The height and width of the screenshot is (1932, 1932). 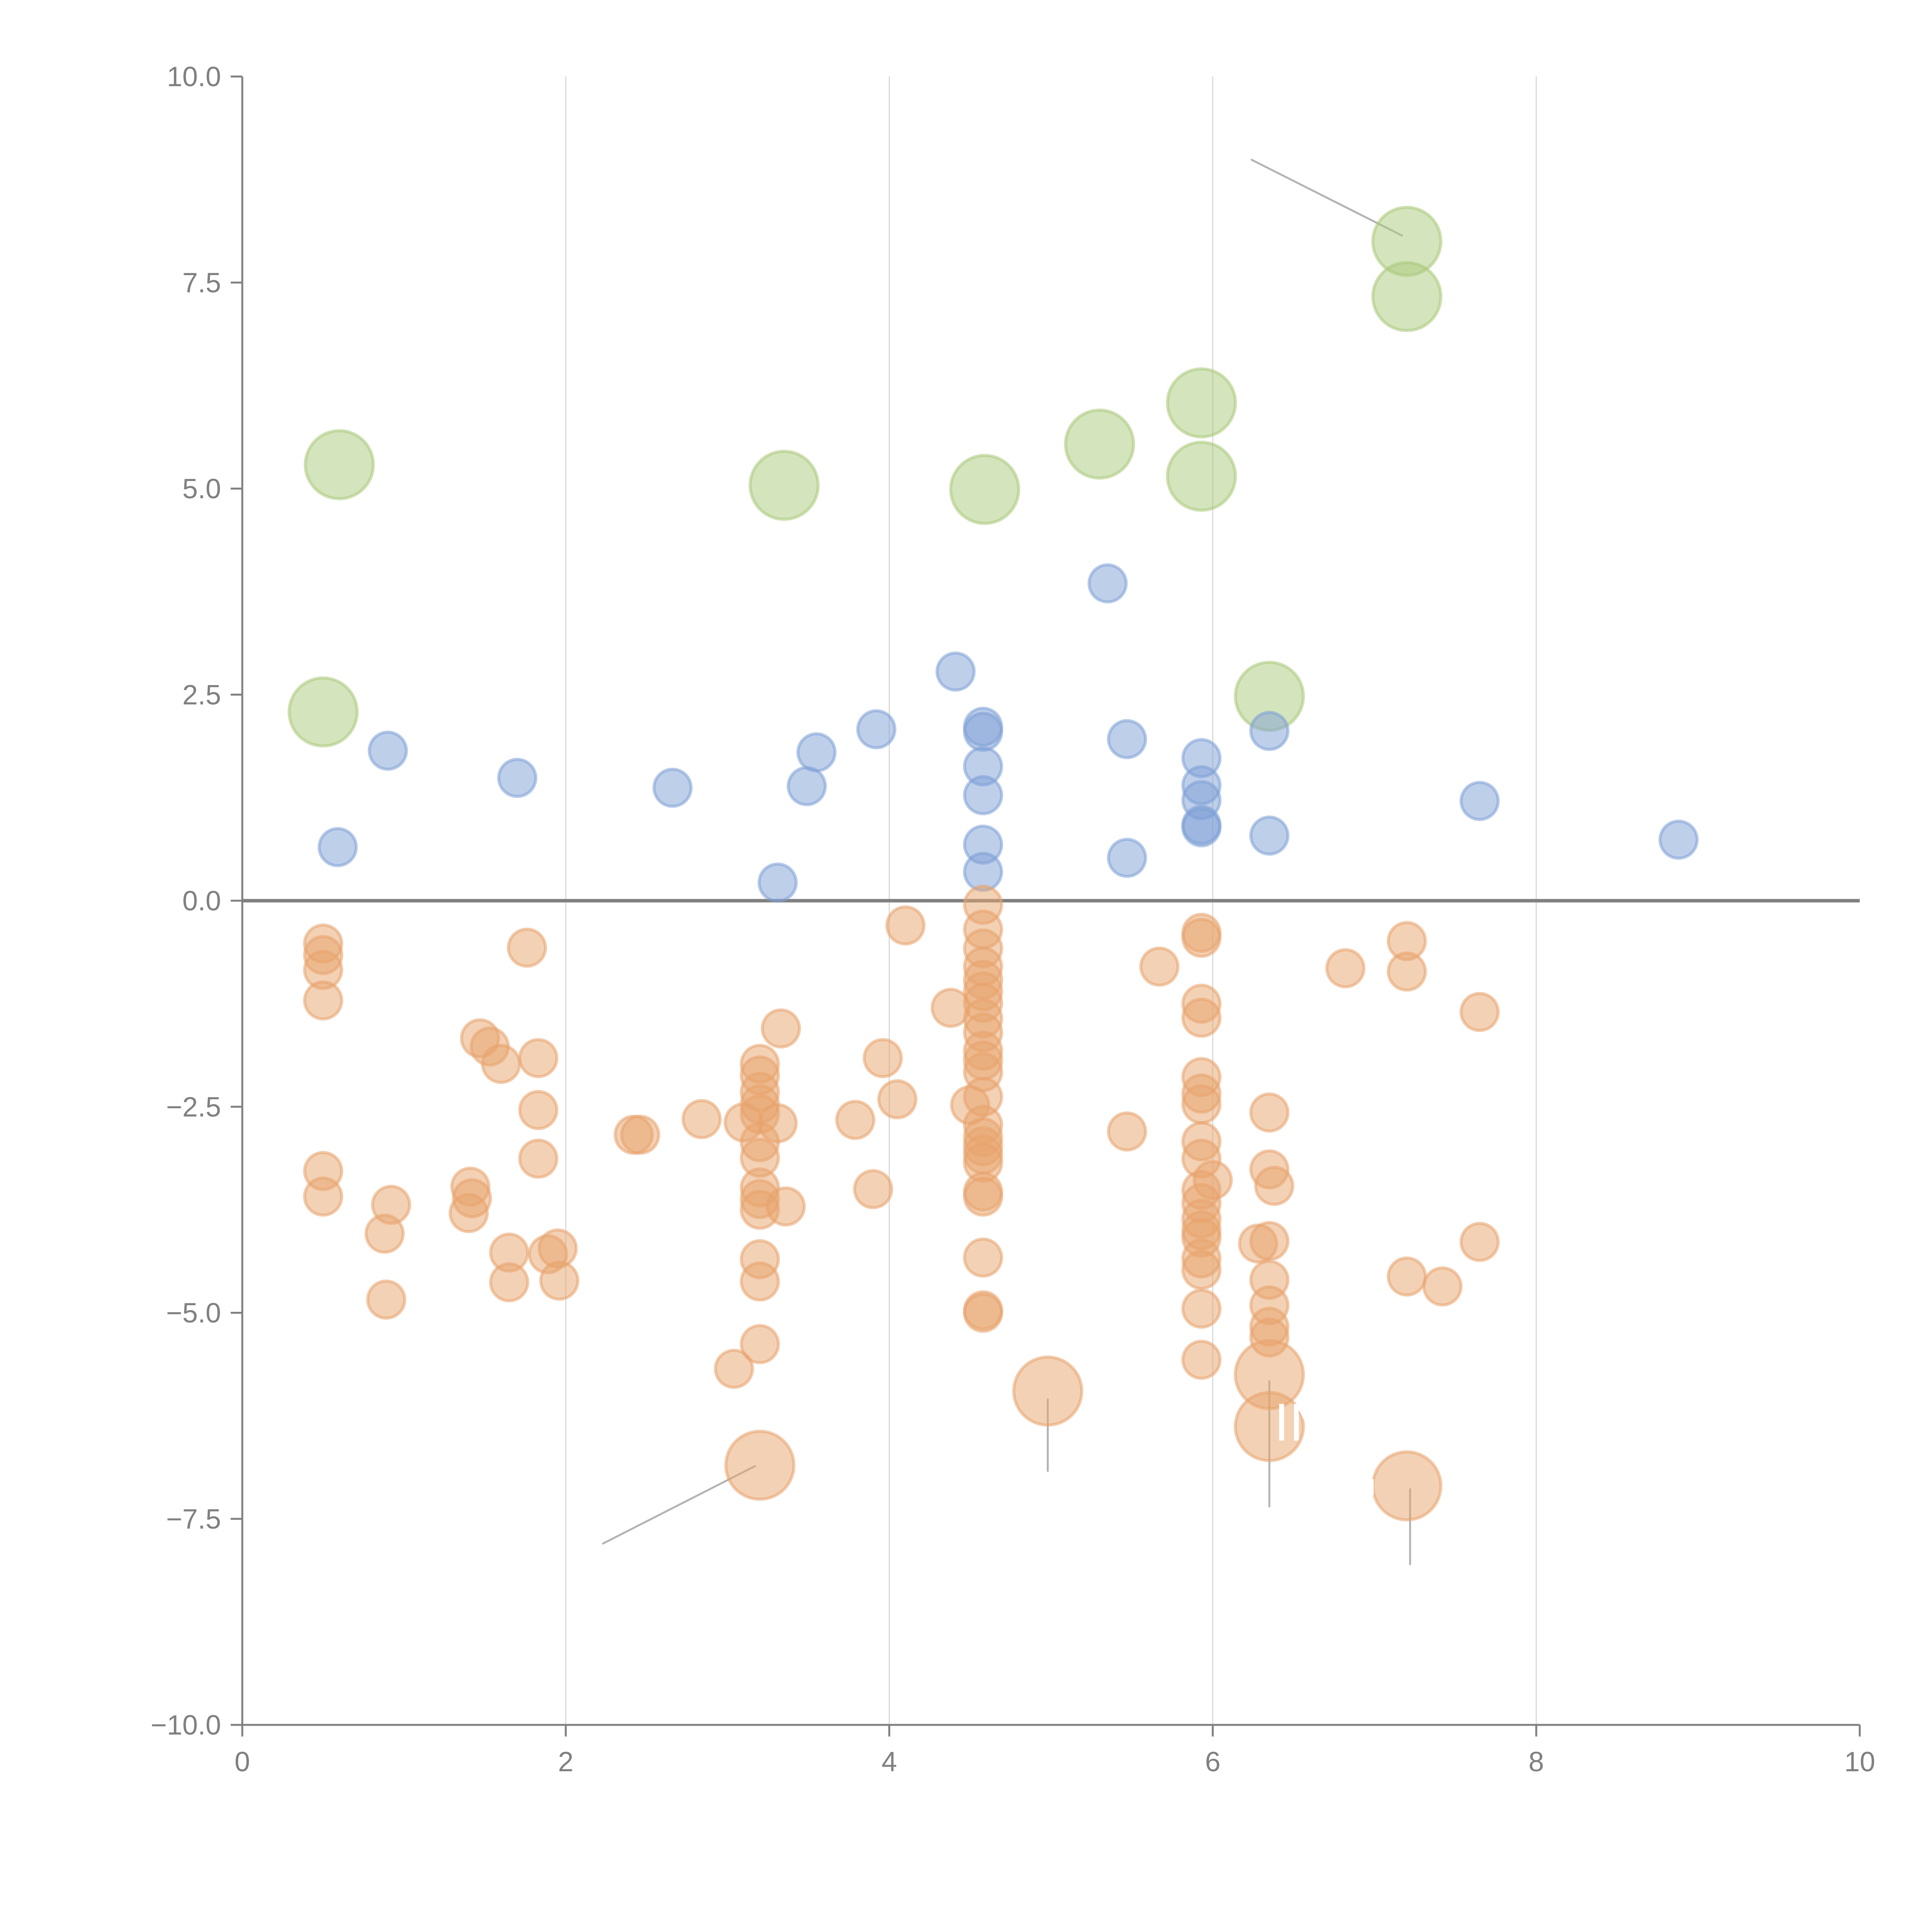 What do you see at coordinates (193, 1519) in the screenshot?
I see `y-tick-label: −7.5` at bounding box center [193, 1519].